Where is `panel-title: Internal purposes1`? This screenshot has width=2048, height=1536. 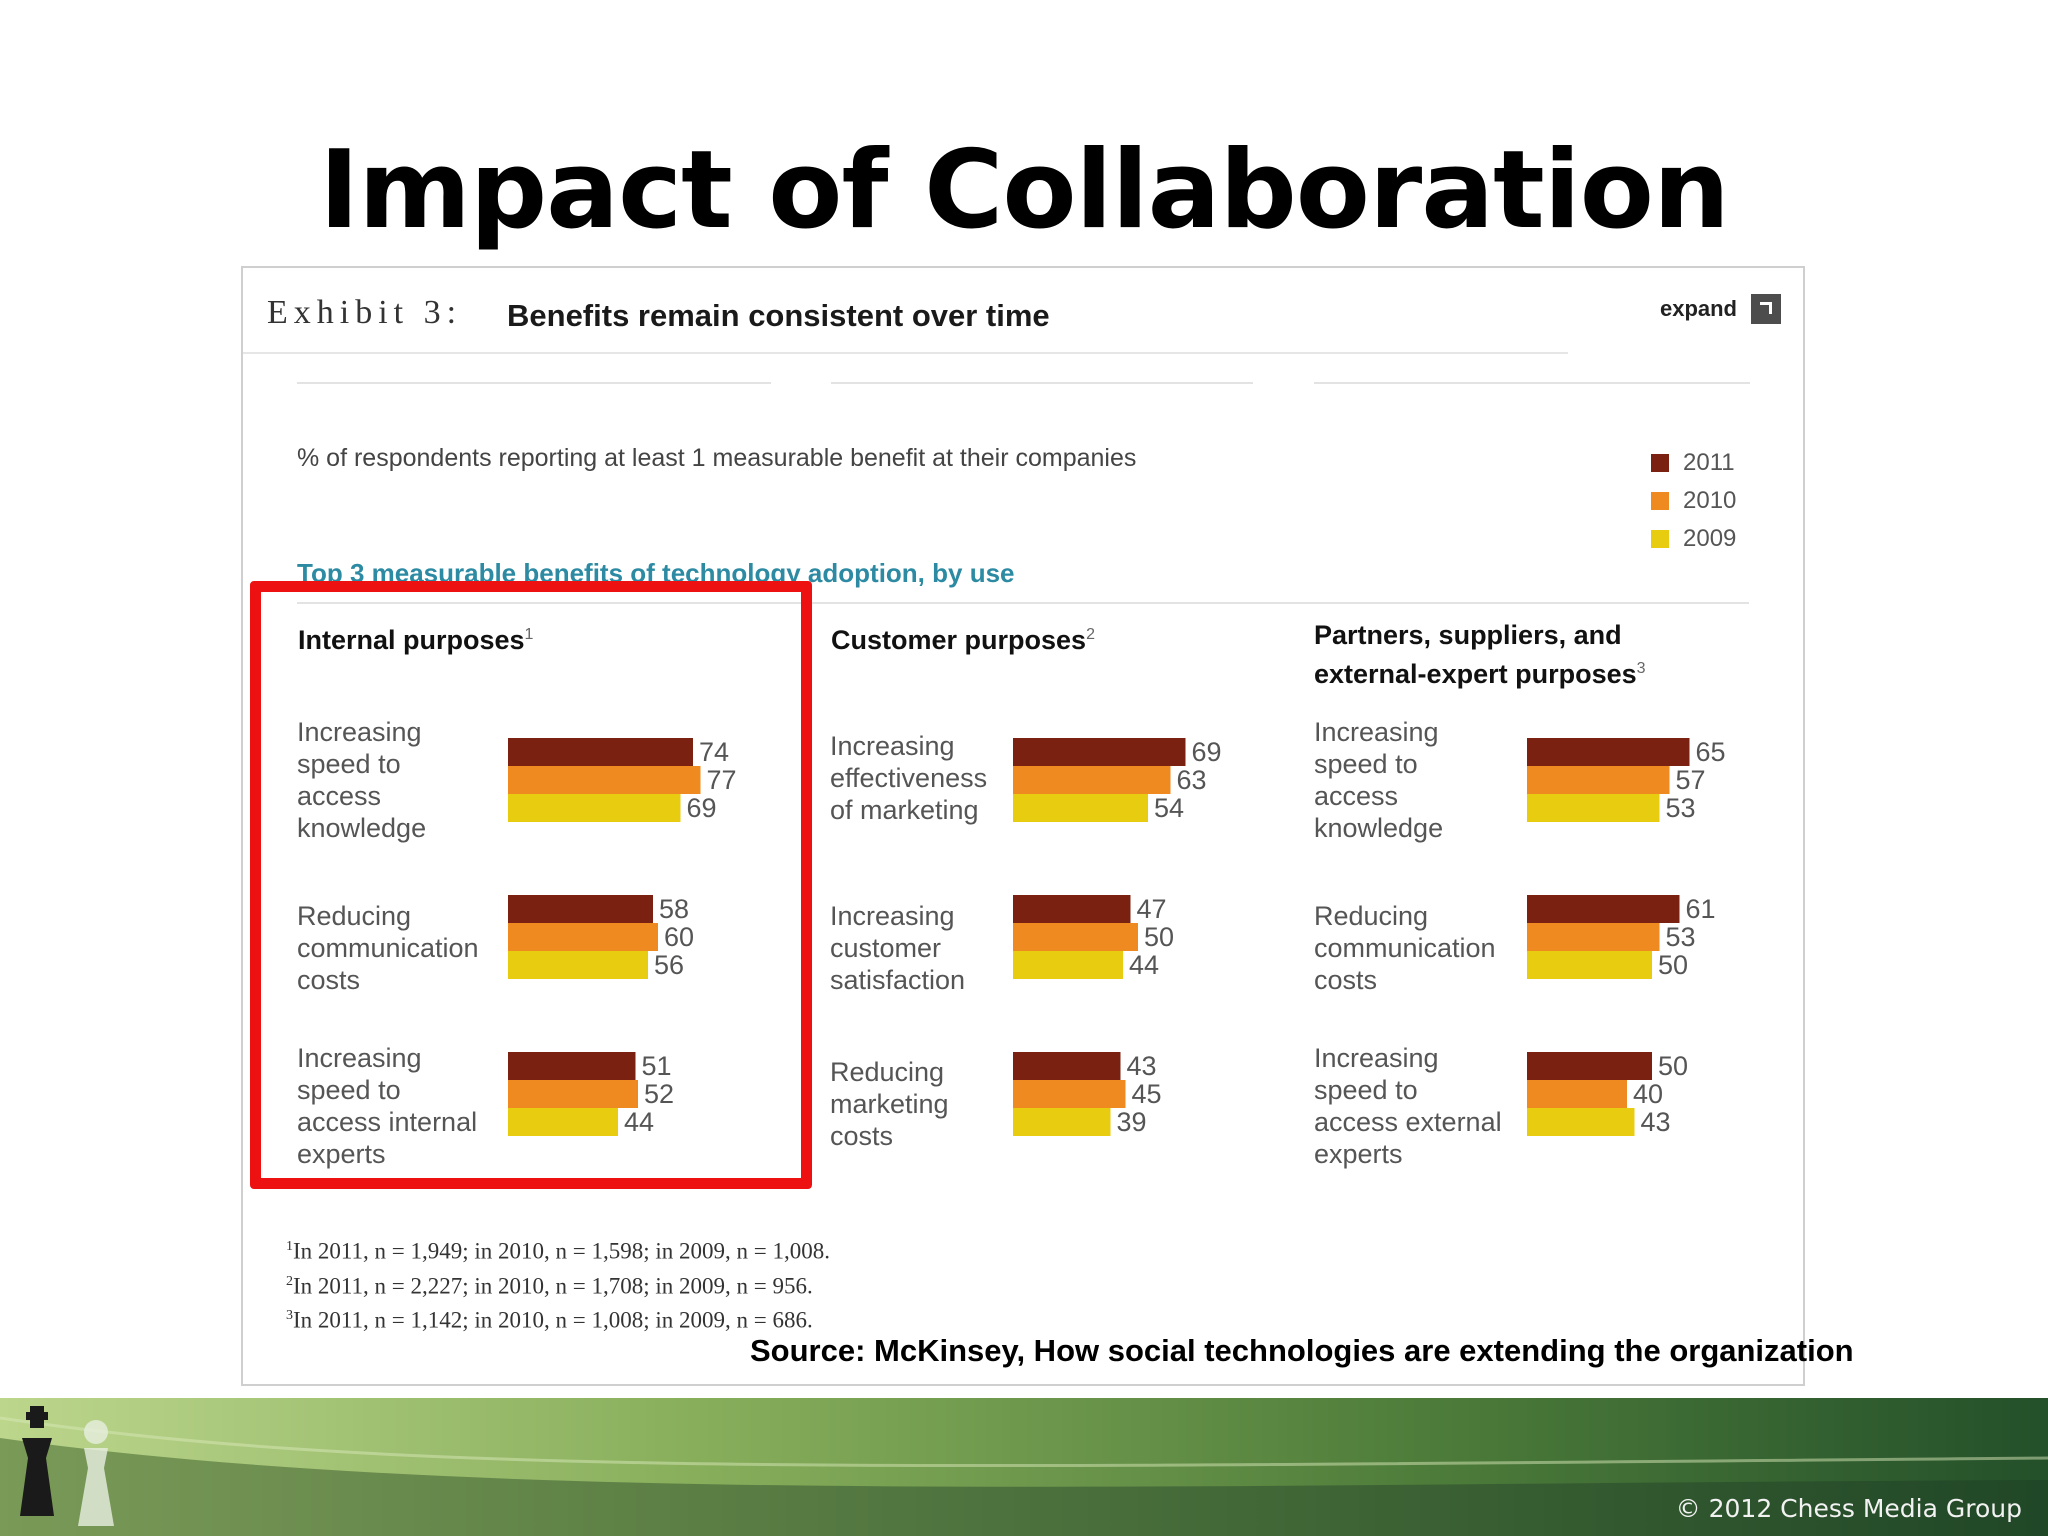
panel-title: Internal purposes1 is located at coordinates (415, 637).